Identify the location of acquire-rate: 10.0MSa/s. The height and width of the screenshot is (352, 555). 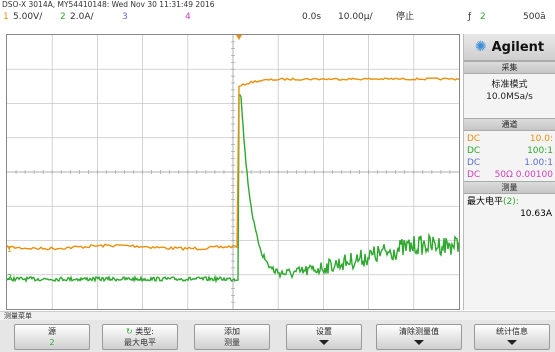
(509, 97).